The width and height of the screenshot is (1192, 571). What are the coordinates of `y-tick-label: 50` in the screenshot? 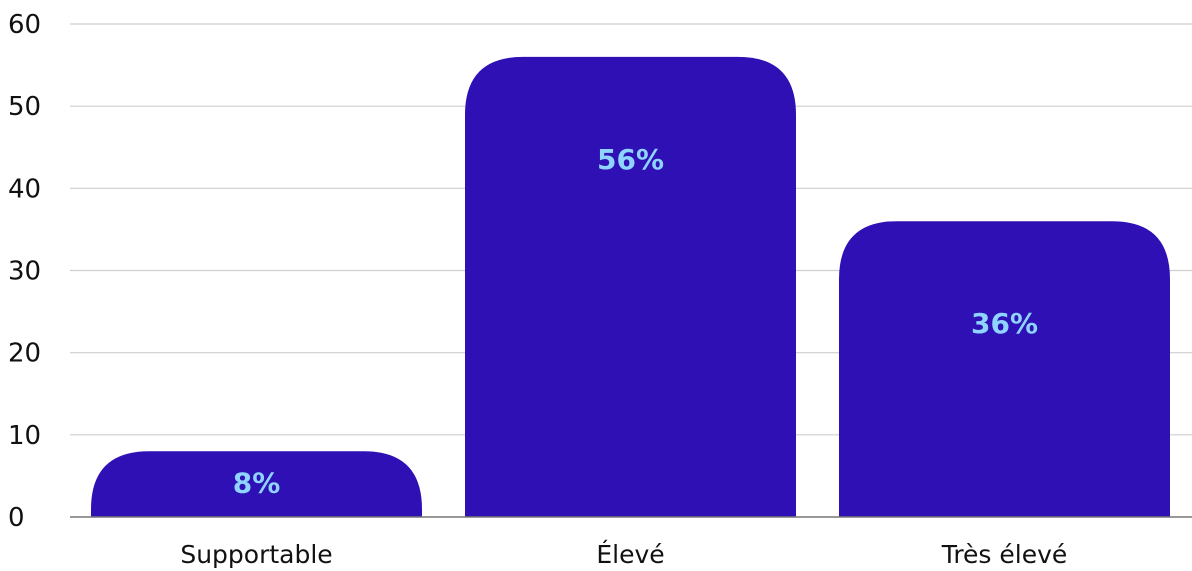 It's located at (24, 107).